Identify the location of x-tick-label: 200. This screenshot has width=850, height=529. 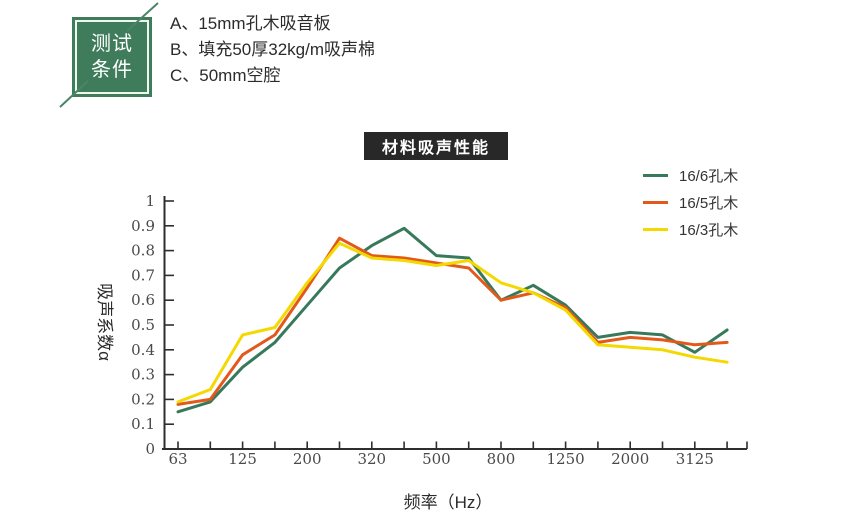
(307, 459).